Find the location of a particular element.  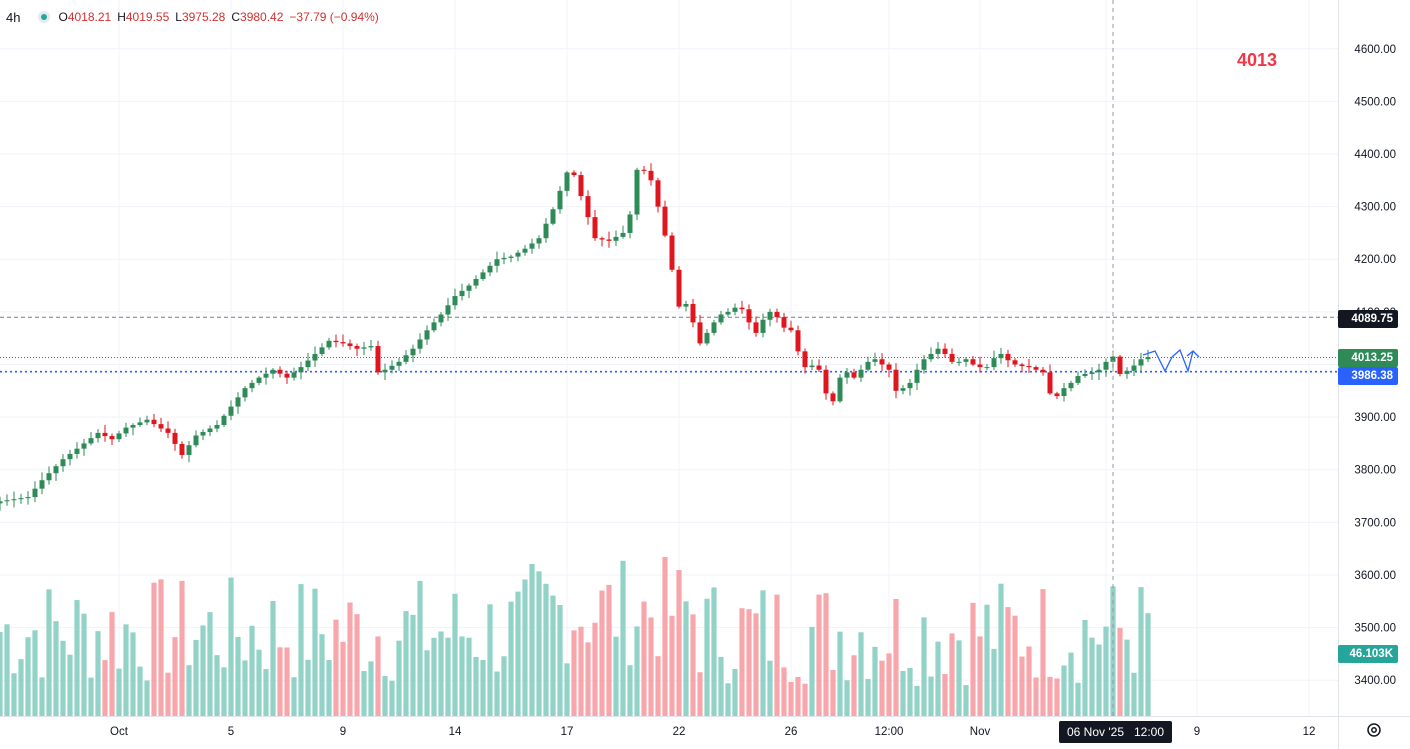

x-tick-label: 22 is located at coordinates (679, 732).